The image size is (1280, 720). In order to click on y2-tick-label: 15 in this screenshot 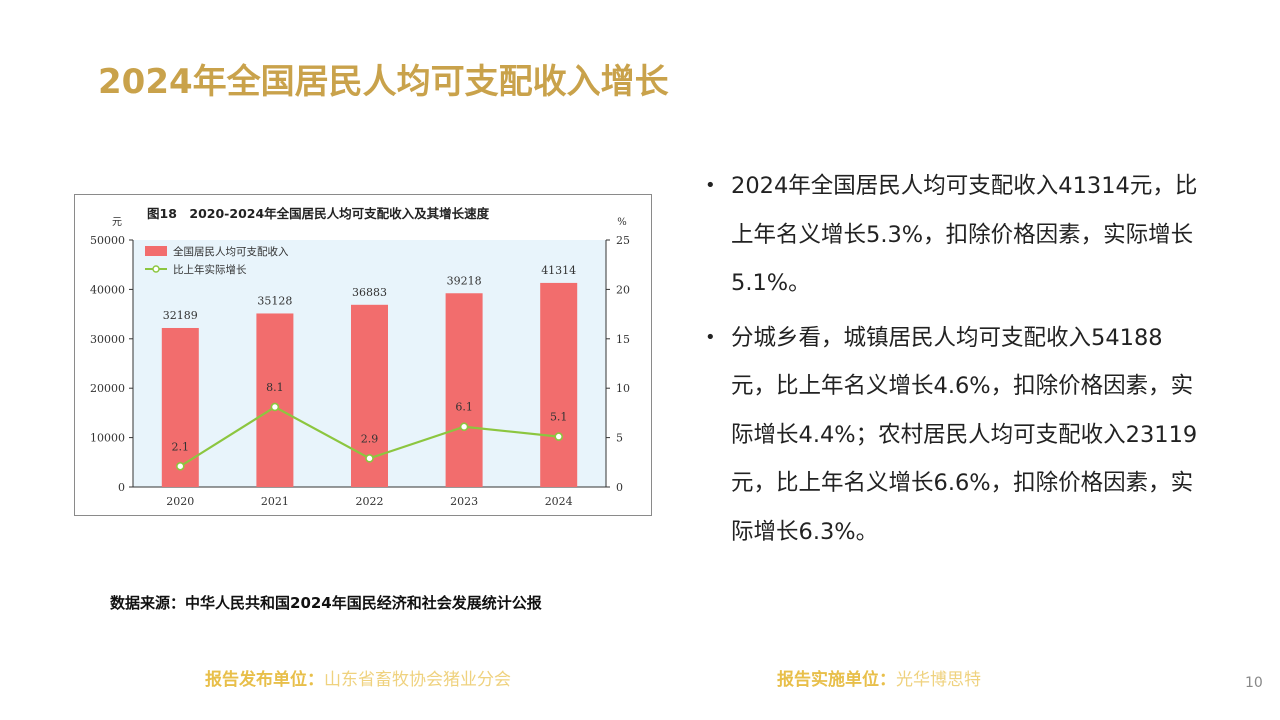, I will do `click(623, 339)`.